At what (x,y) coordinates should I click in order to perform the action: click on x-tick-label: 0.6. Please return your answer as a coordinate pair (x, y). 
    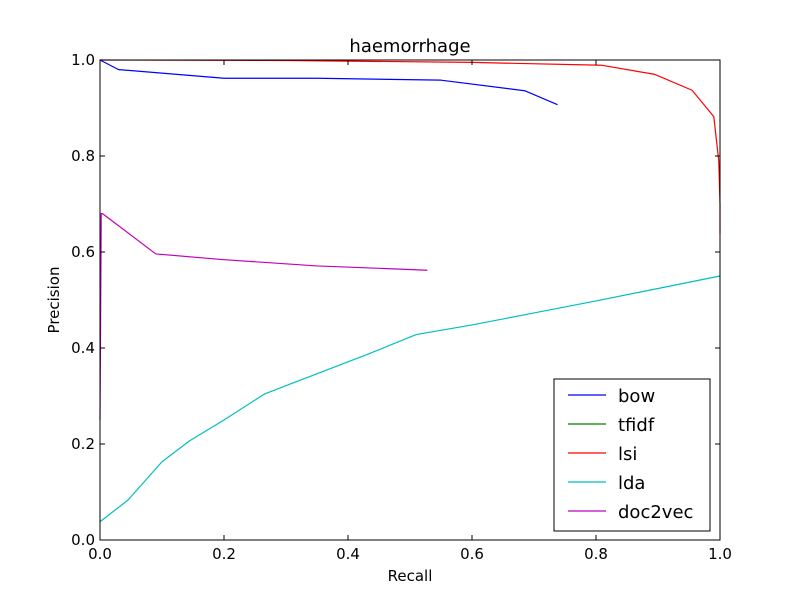
    Looking at the image, I should click on (472, 554).